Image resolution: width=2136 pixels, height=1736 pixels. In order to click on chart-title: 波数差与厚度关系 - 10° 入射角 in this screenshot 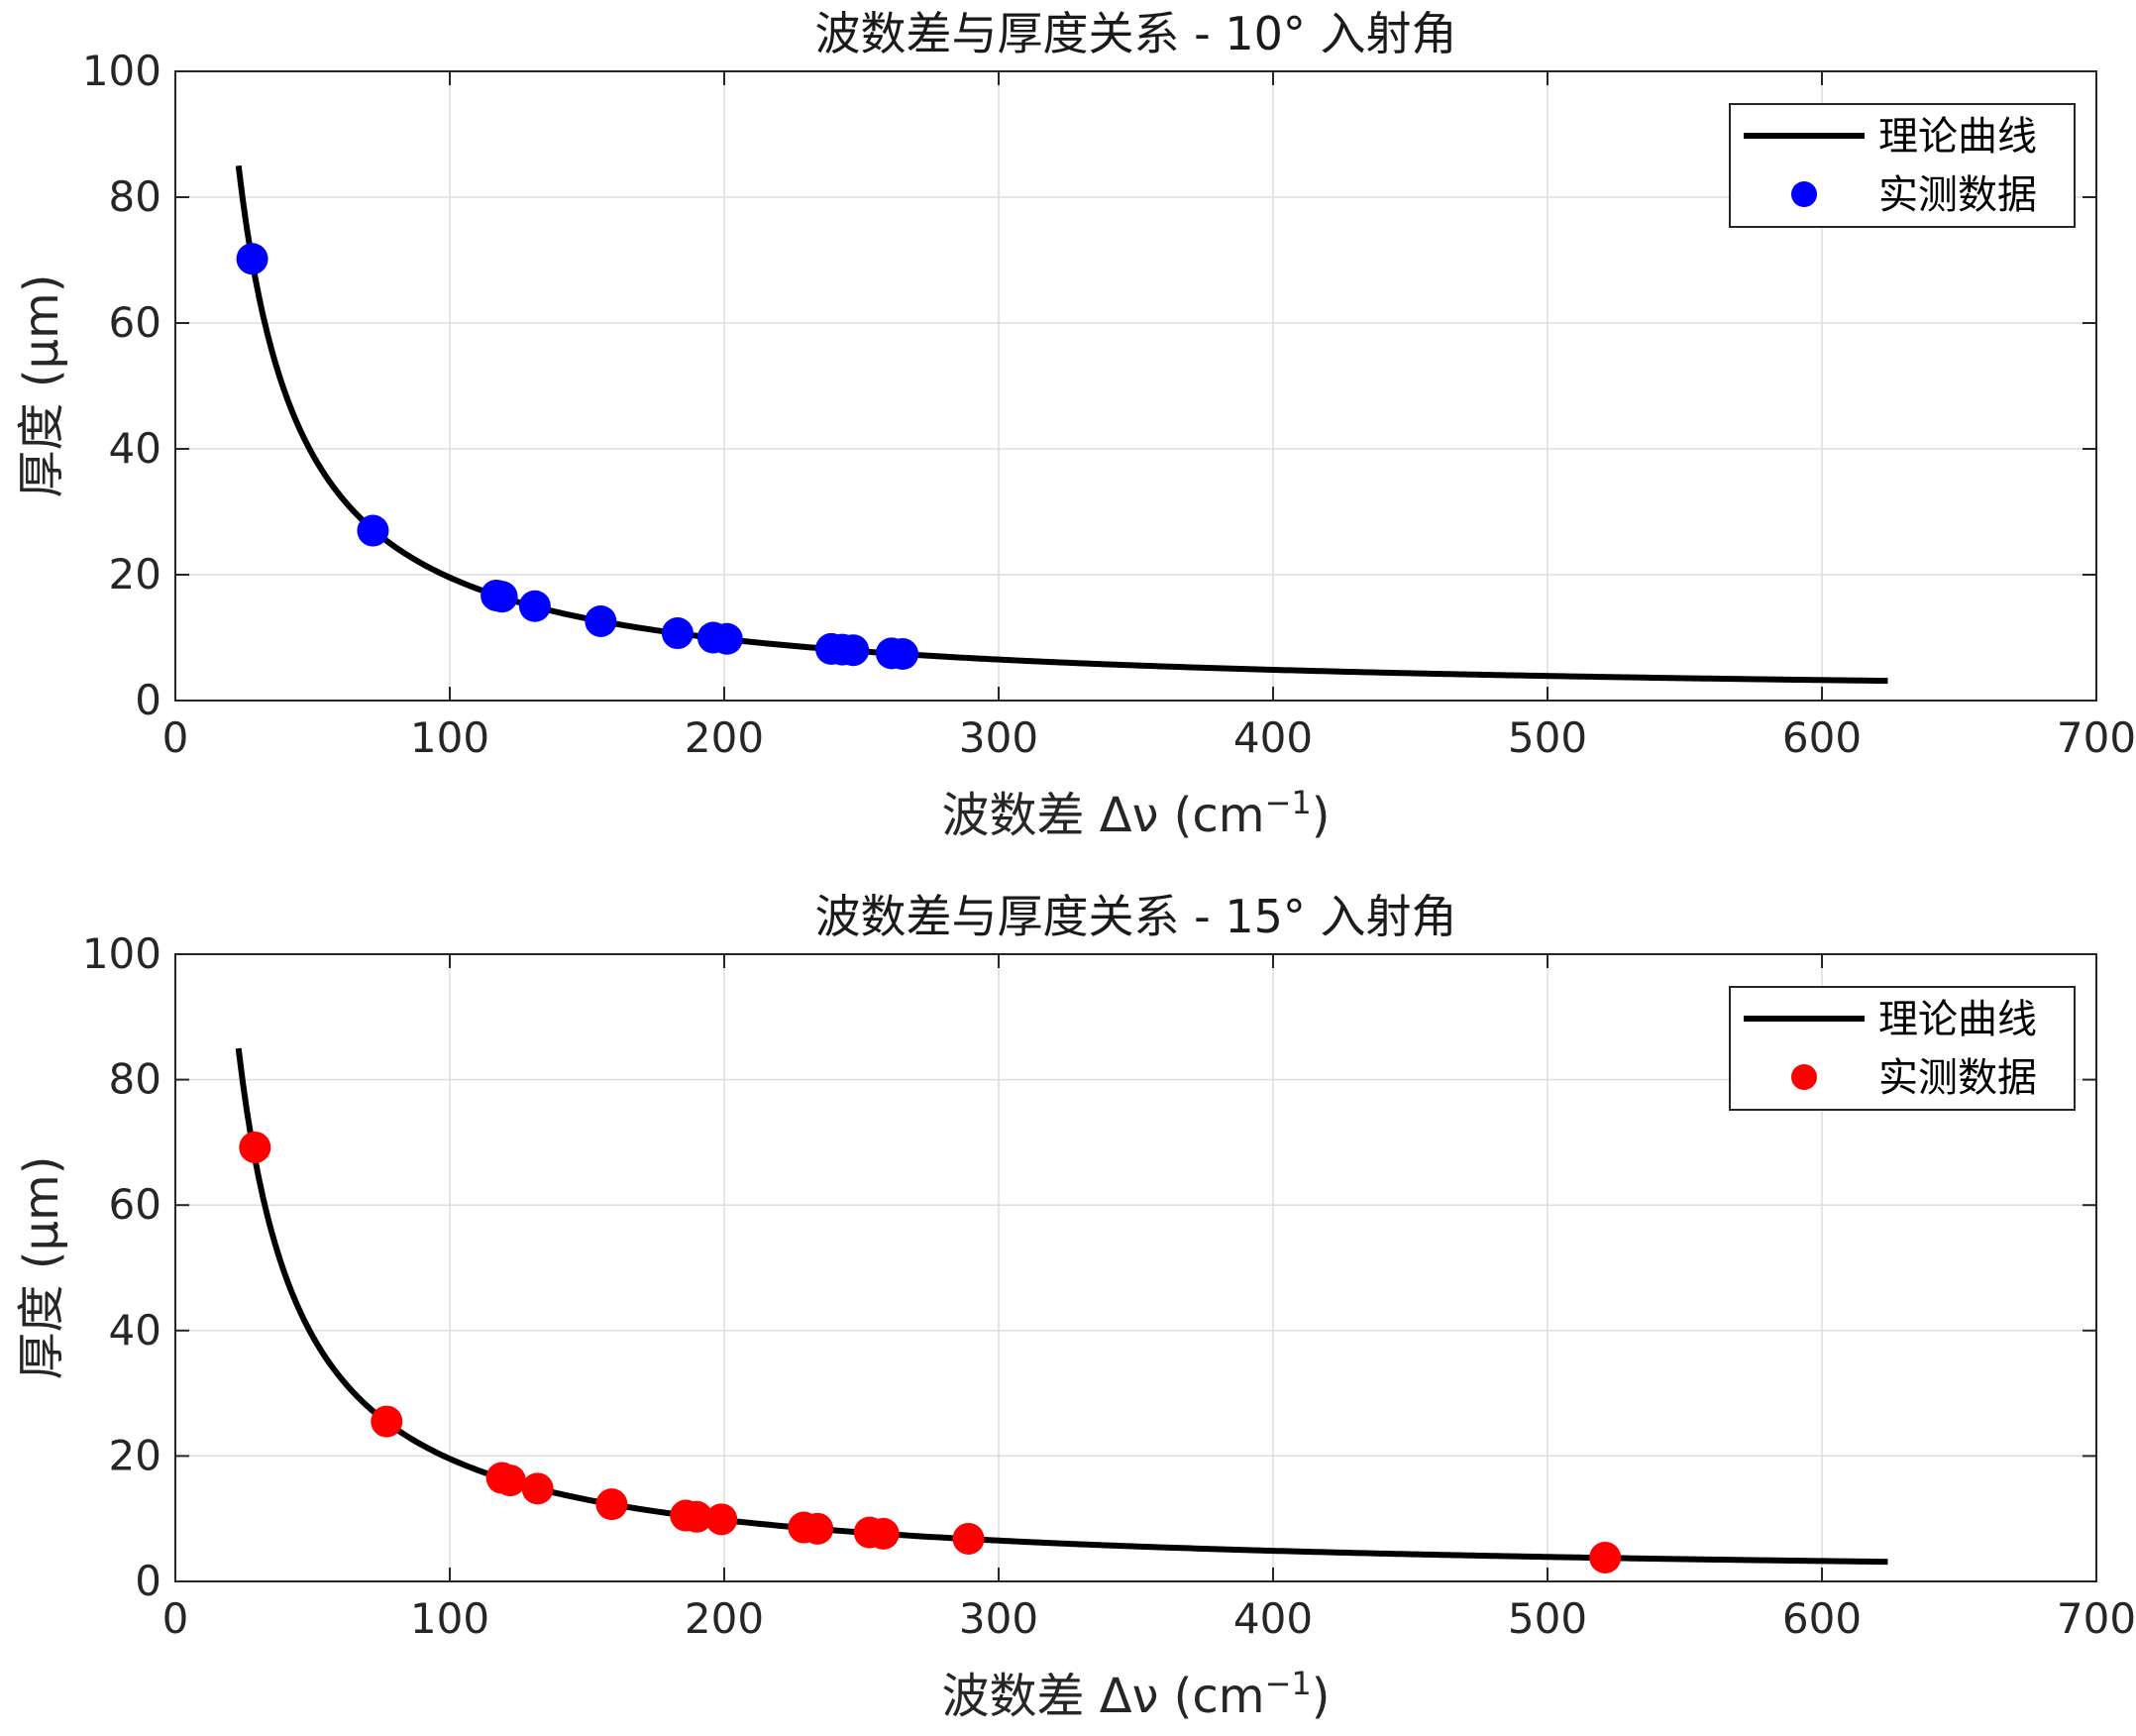, I will do `click(1136, 33)`.